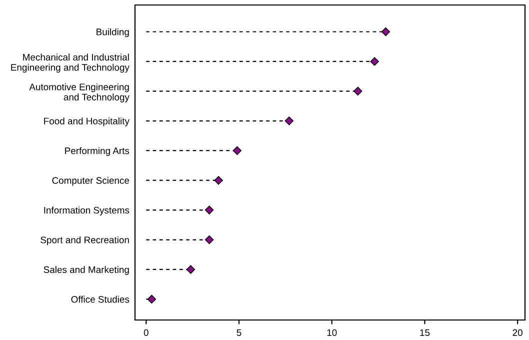 Image resolution: width=529 pixels, height=340 pixels. Describe the element at coordinates (97, 151) in the screenshot. I see `y-tick-label: Performing Arts` at that location.